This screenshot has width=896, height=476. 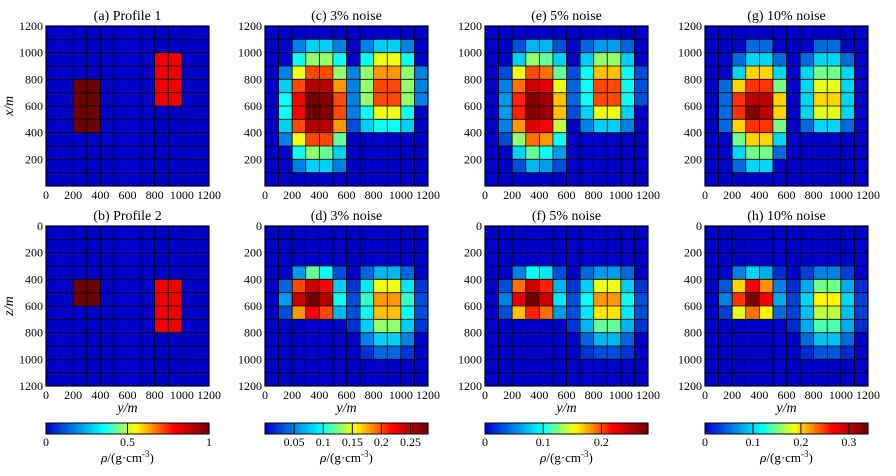 What do you see at coordinates (591, 457) in the screenshot?
I see `colorbar-label-close: )` at bounding box center [591, 457].